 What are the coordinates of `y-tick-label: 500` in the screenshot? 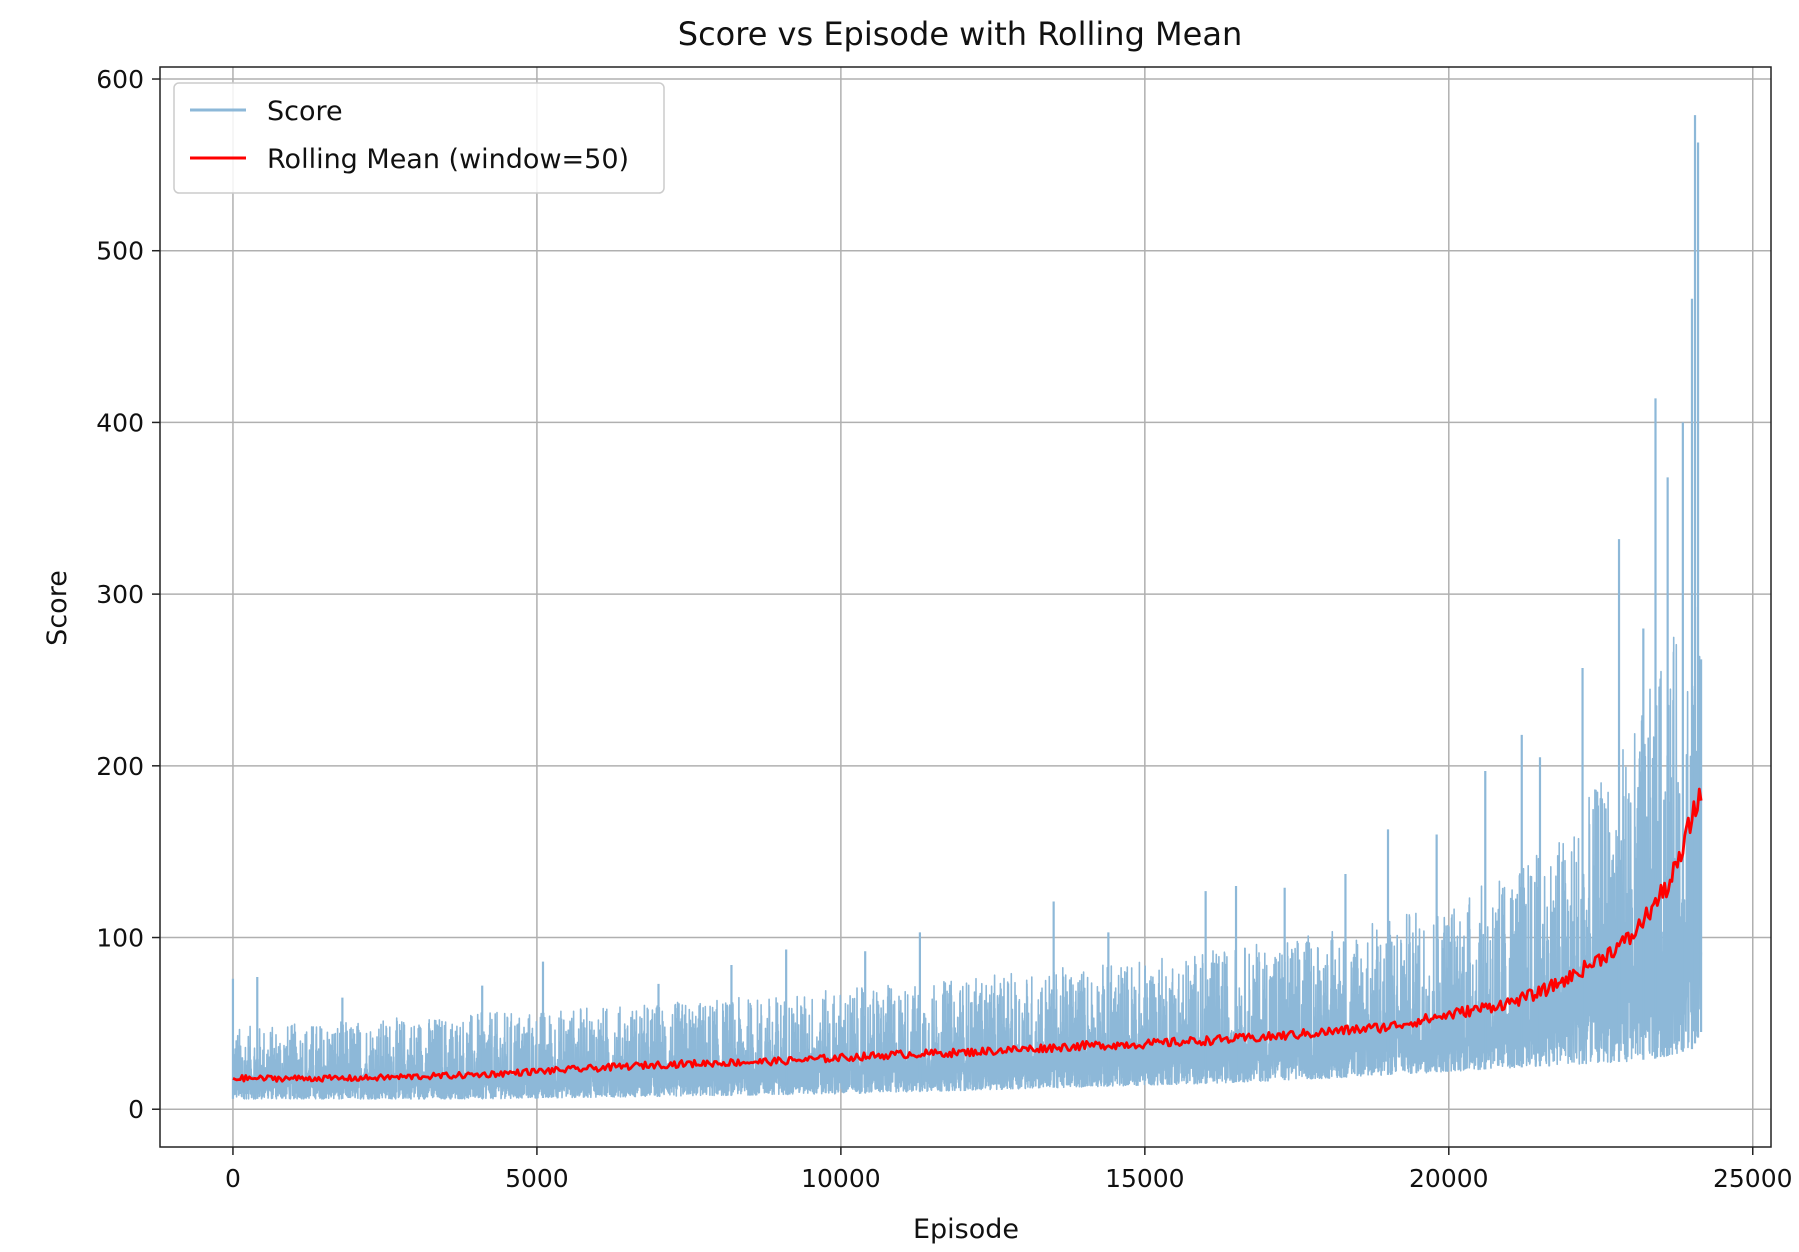 It's located at (120, 251).